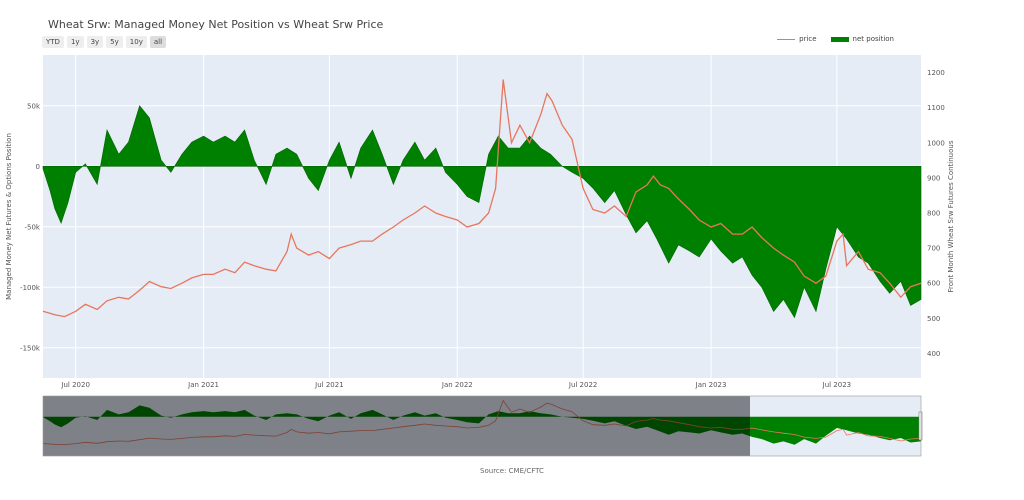  I want to click on y2-tick-label: 800, so click(933, 213).